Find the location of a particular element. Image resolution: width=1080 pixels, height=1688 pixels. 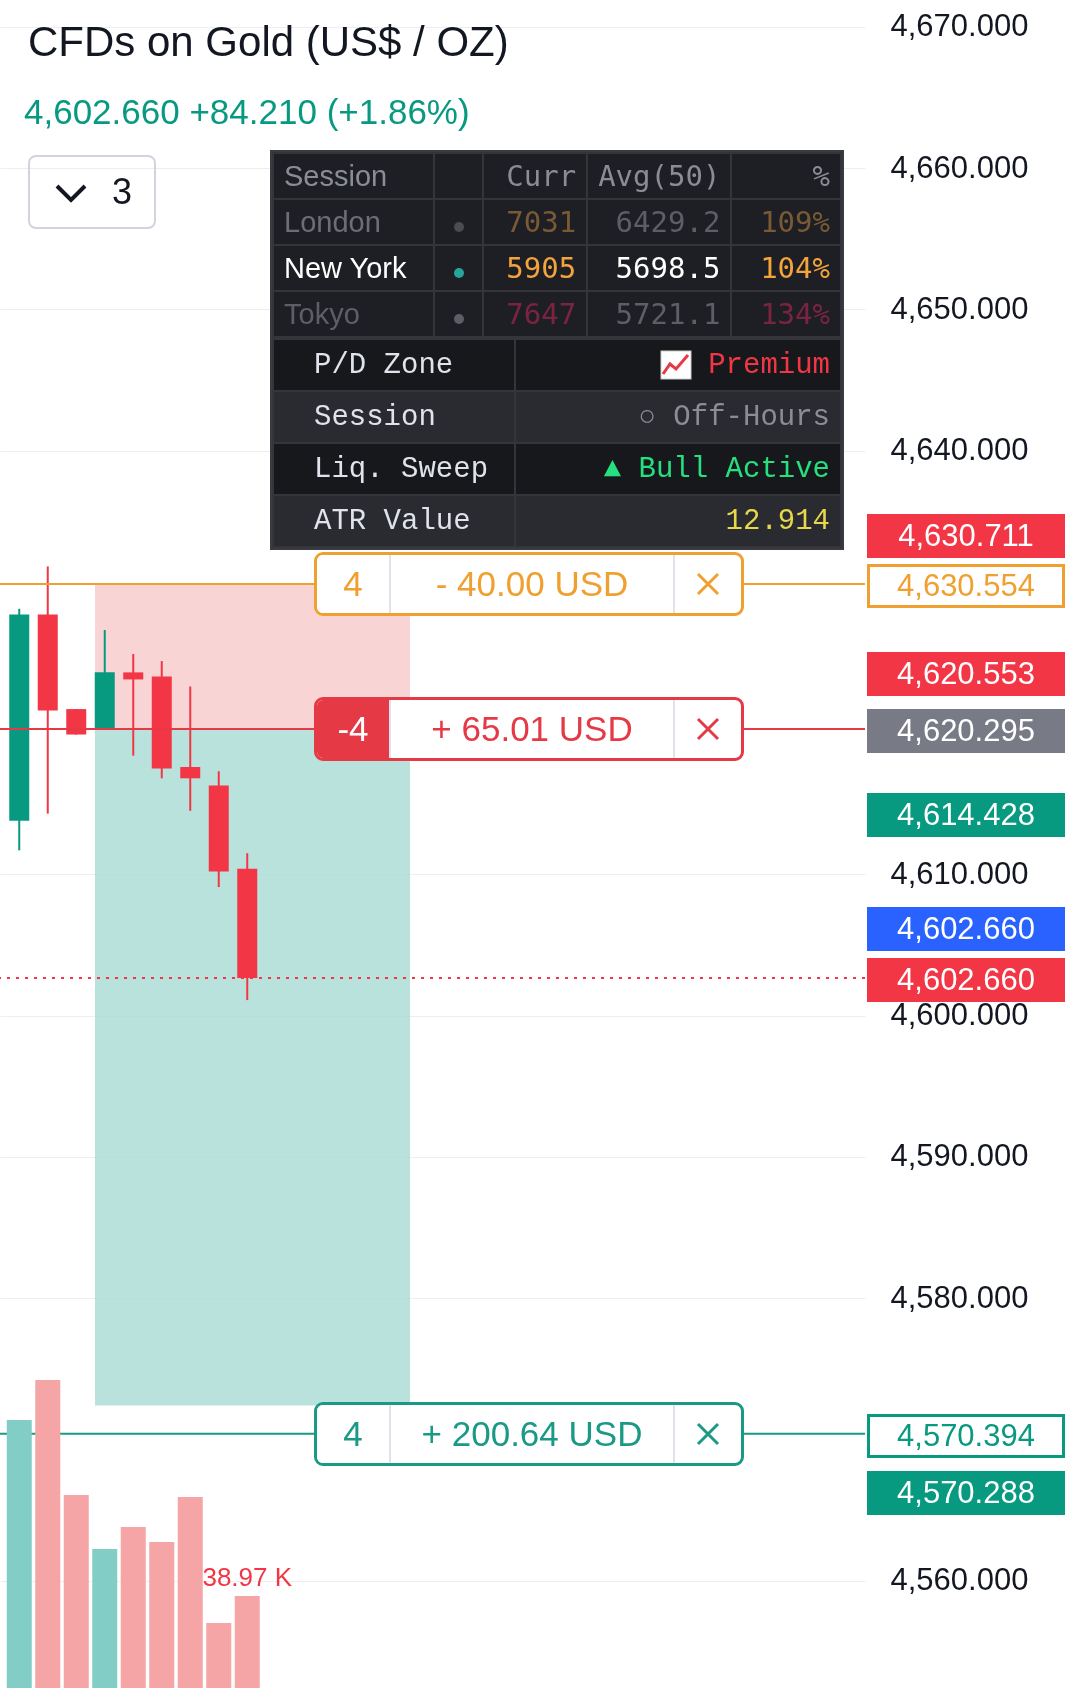

annotation: 104% is located at coordinates (786, 268).